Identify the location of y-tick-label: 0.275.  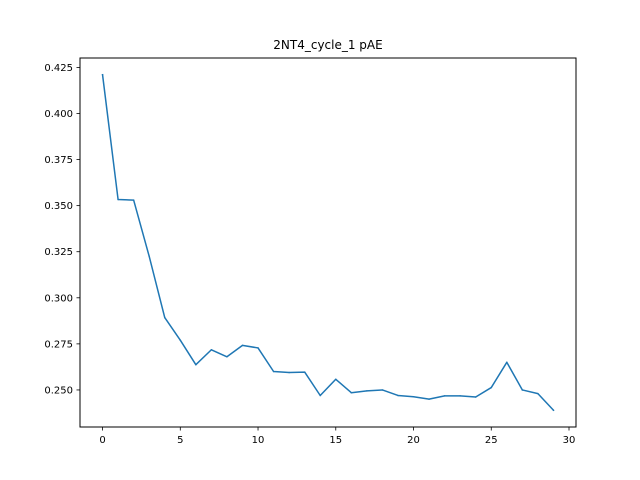
(58, 344).